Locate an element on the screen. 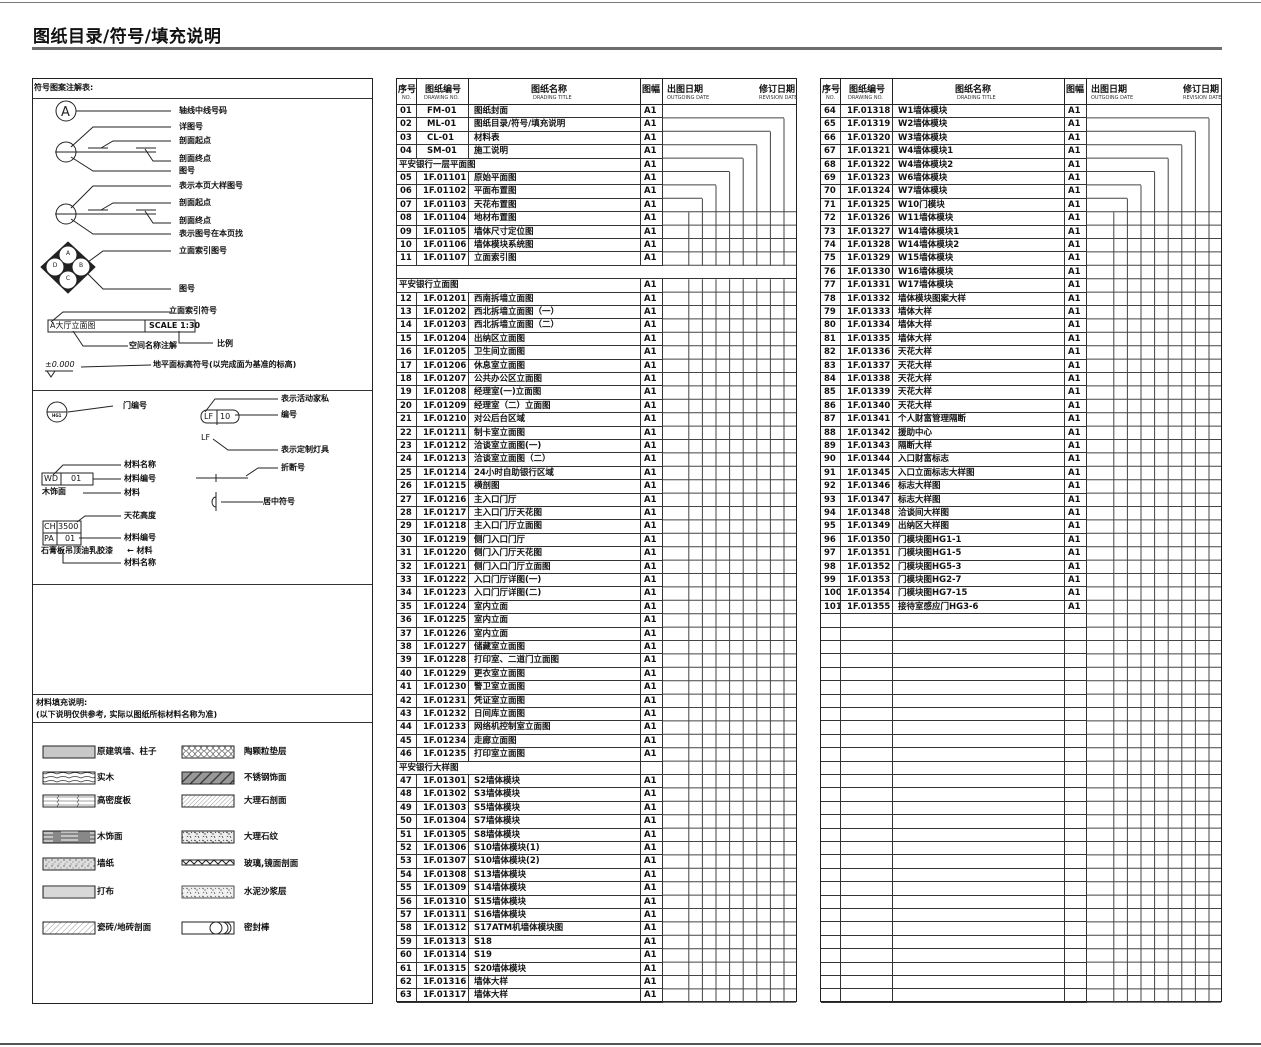  table-row: 90 1F.01344 入口财富标志 A1 is located at coordinates (954, 460).